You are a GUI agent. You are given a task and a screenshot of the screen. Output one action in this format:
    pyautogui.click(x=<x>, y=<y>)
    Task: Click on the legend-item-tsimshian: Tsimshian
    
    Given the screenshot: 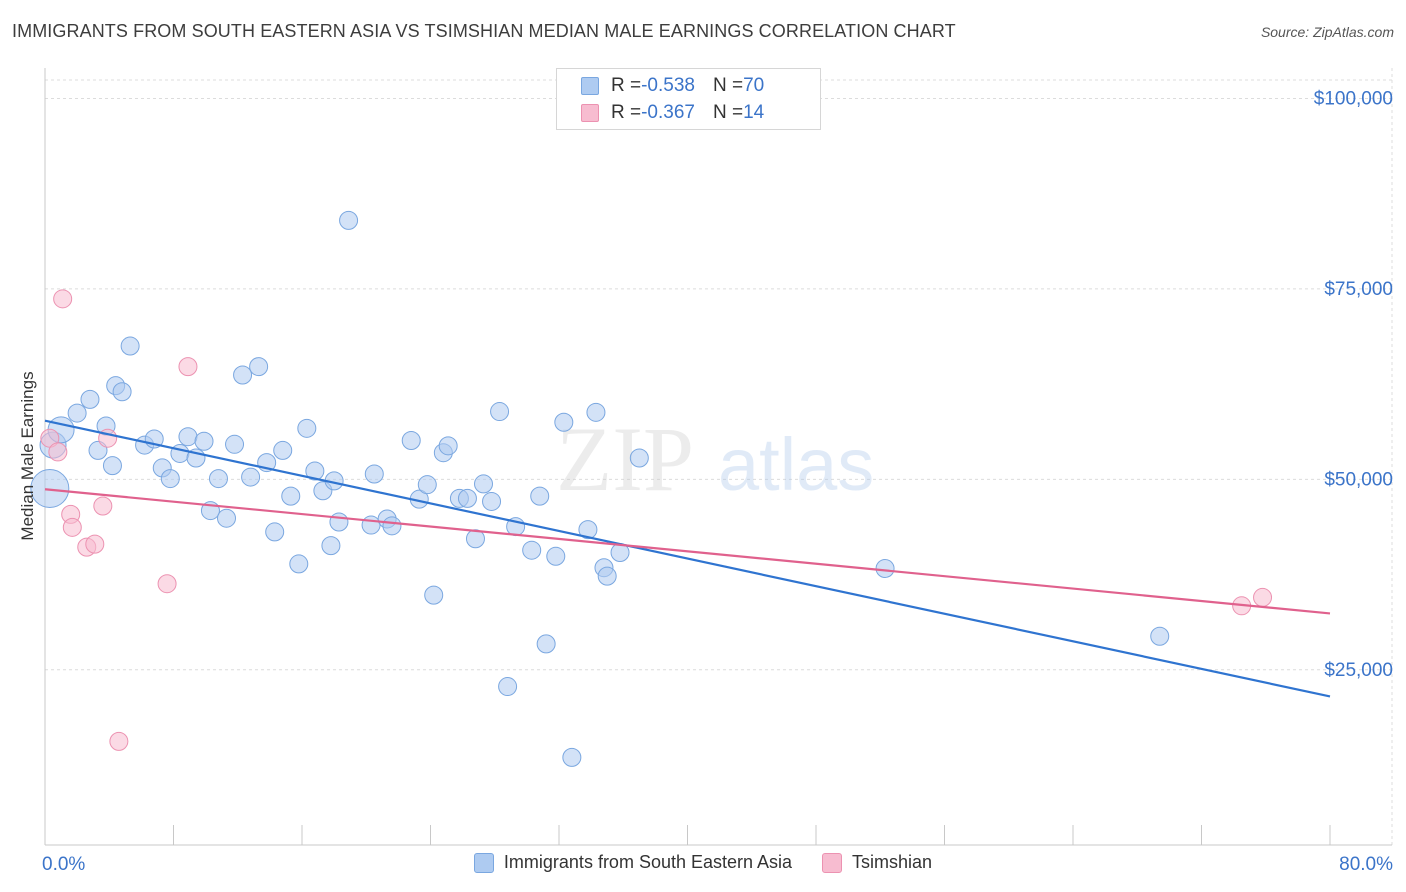 What is the action you would take?
    pyautogui.click(x=877, y=862)
    